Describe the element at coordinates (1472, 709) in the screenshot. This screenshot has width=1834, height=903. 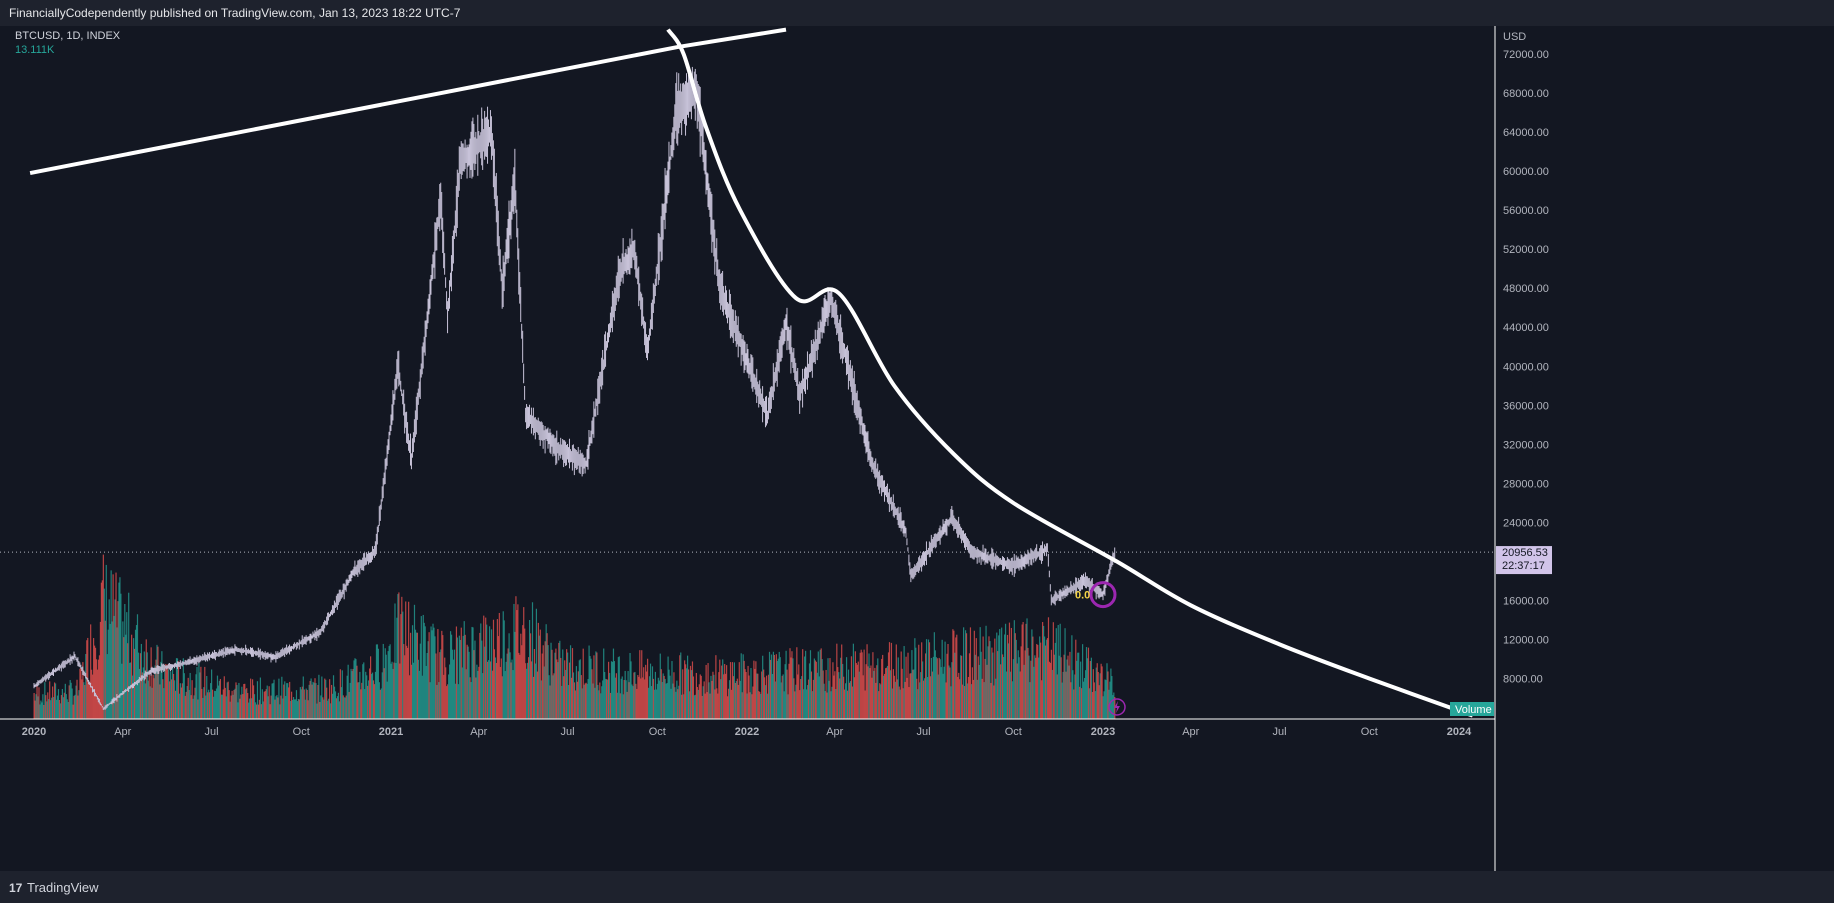
I see `volume-tag: Volume` at that location.